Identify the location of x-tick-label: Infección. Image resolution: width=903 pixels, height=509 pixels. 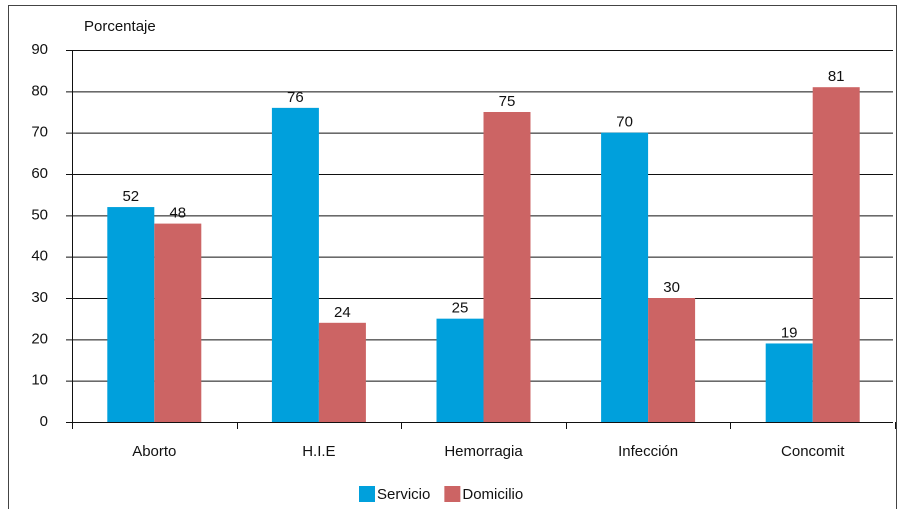
(648, 451).